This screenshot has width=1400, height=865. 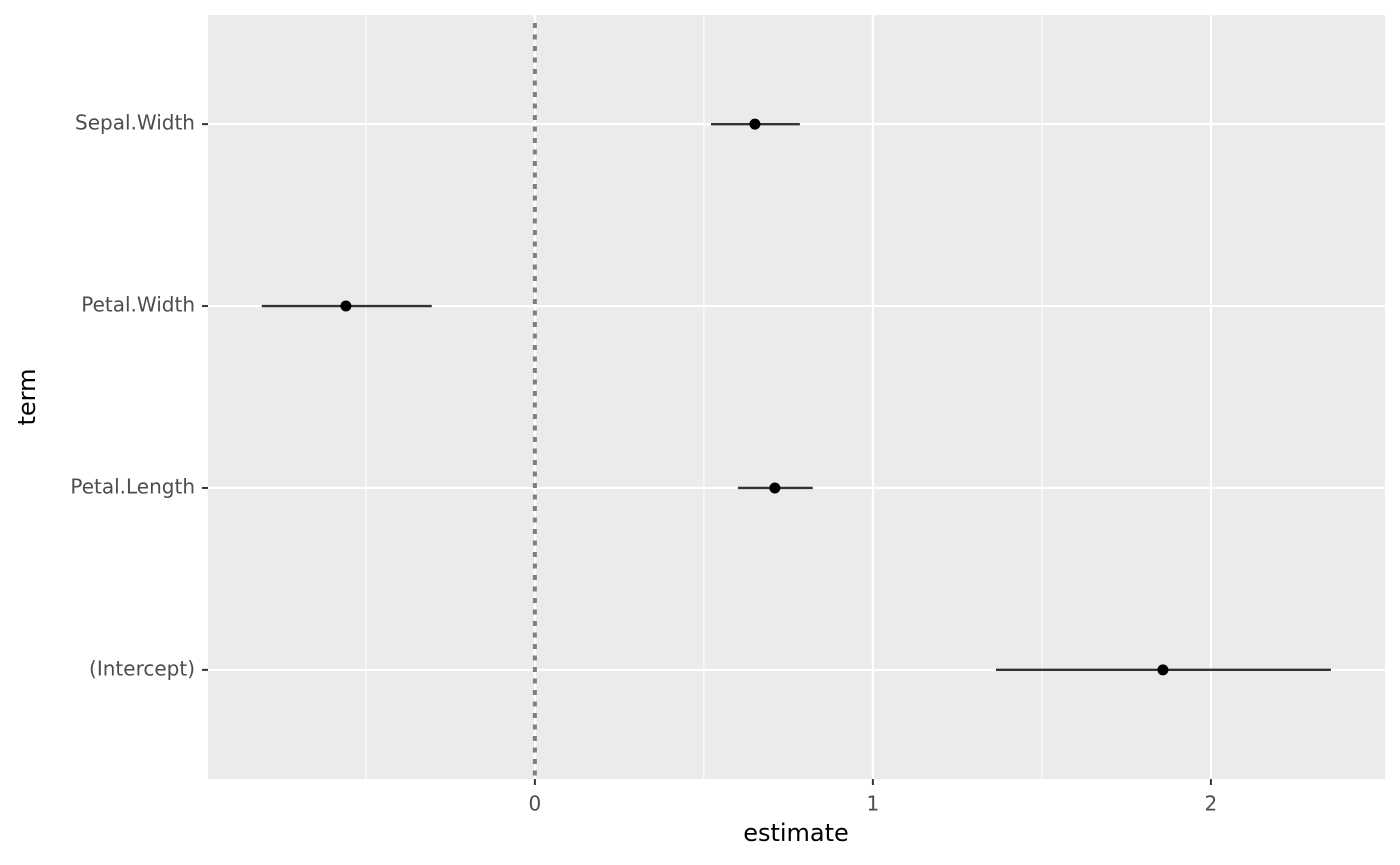 What do you see at coordinates (138, 305) in the screenshot?
I see `y-tick-label: Petal.Width` at bounding box center [138, 305].